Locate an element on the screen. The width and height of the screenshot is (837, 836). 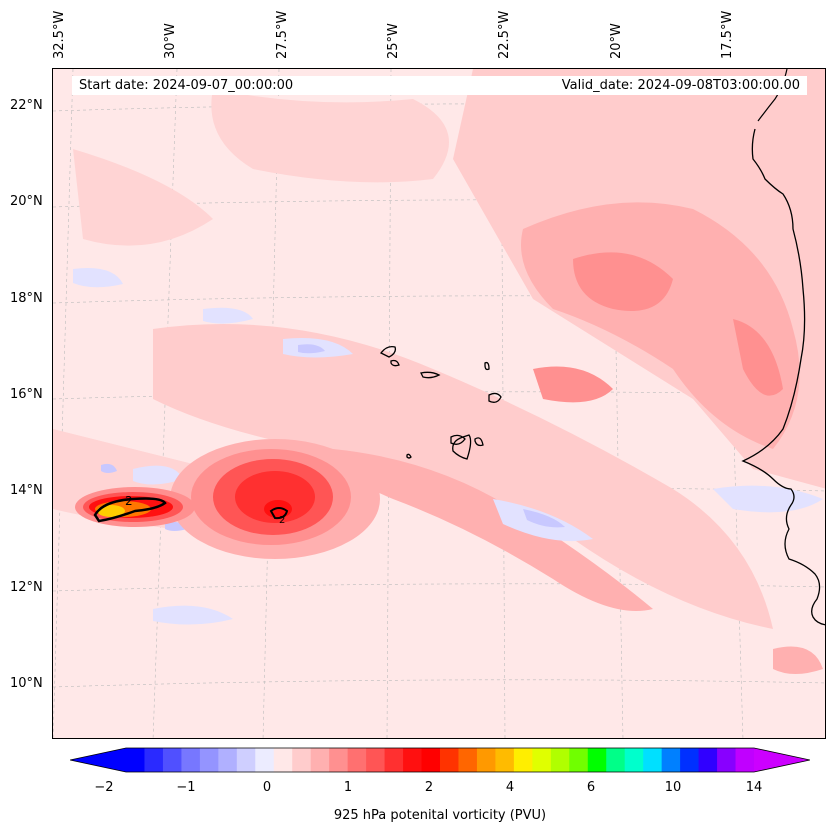
coastline is located at coordinates (783, 377).